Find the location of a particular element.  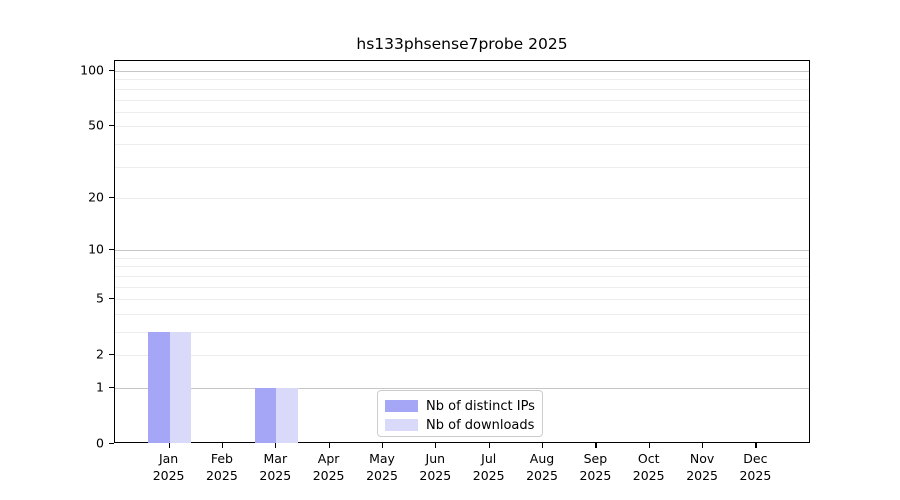

x-tick-label: Oct 2025 is located at coordinates (649, 467).